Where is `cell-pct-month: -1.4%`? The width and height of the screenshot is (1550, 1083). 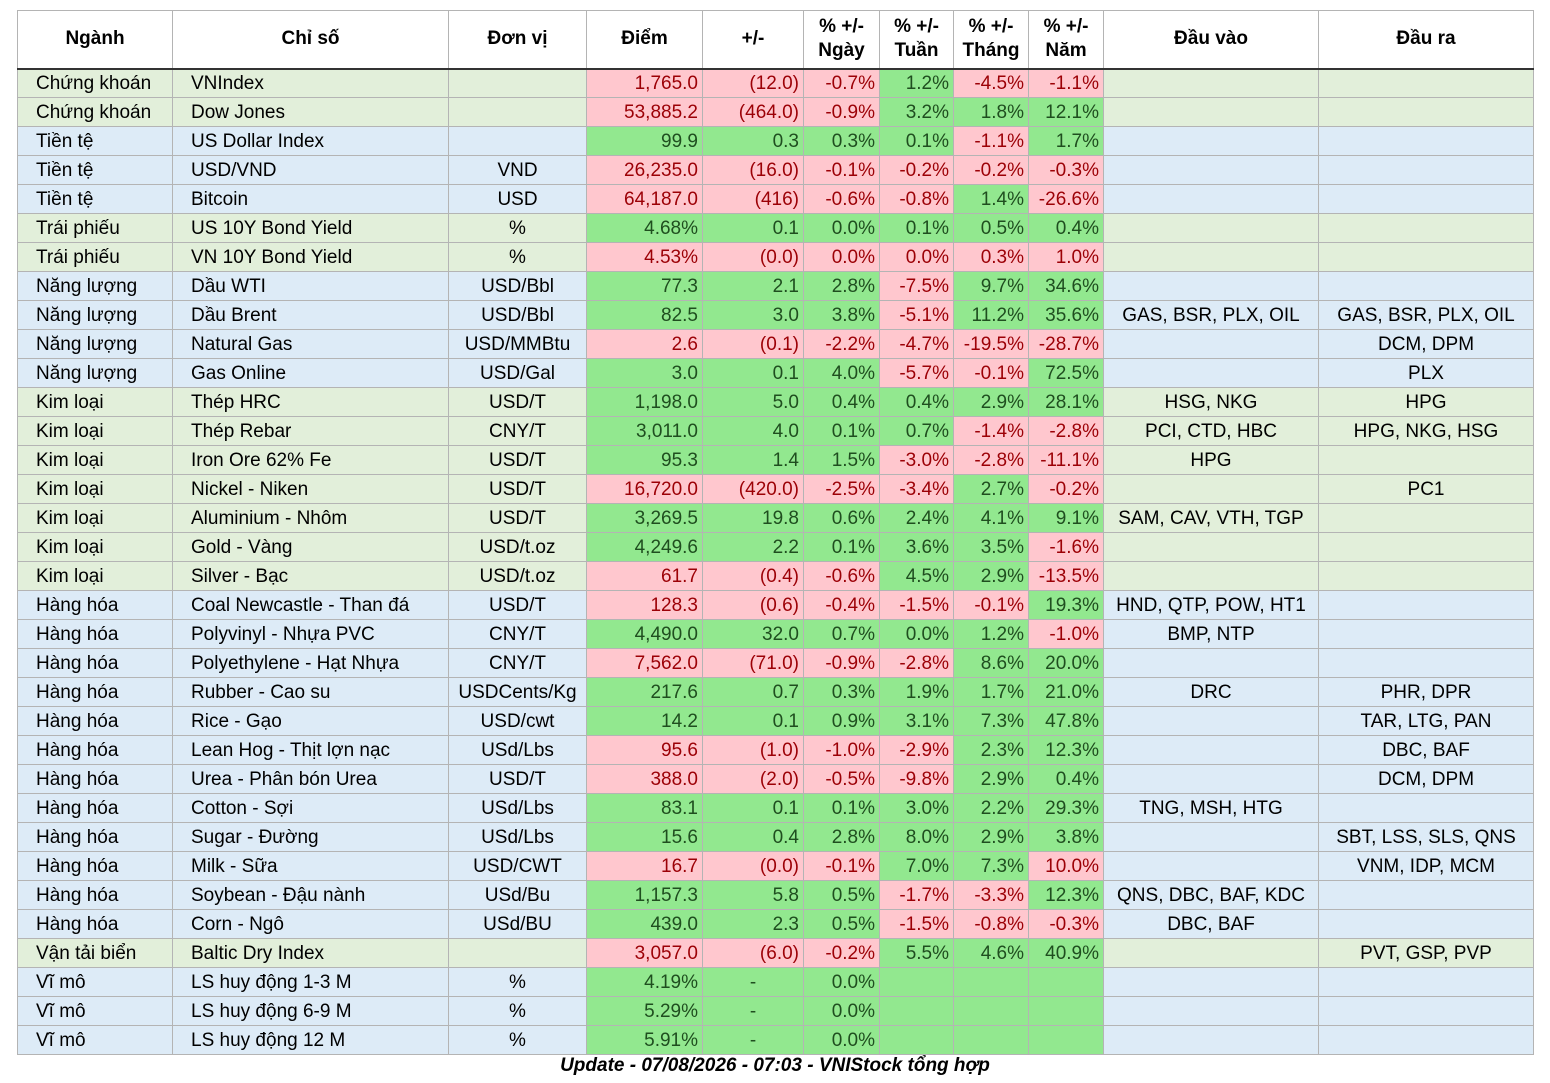
cell-pct-month: -1.4% is located at coordinates (991, 431).